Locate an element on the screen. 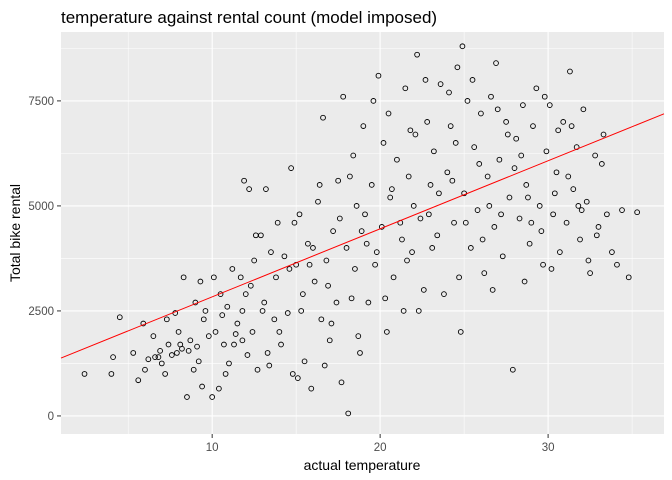 This screenshot has height=480, width=672. x-tick-label: 30 is located at coordinates (548, 448).